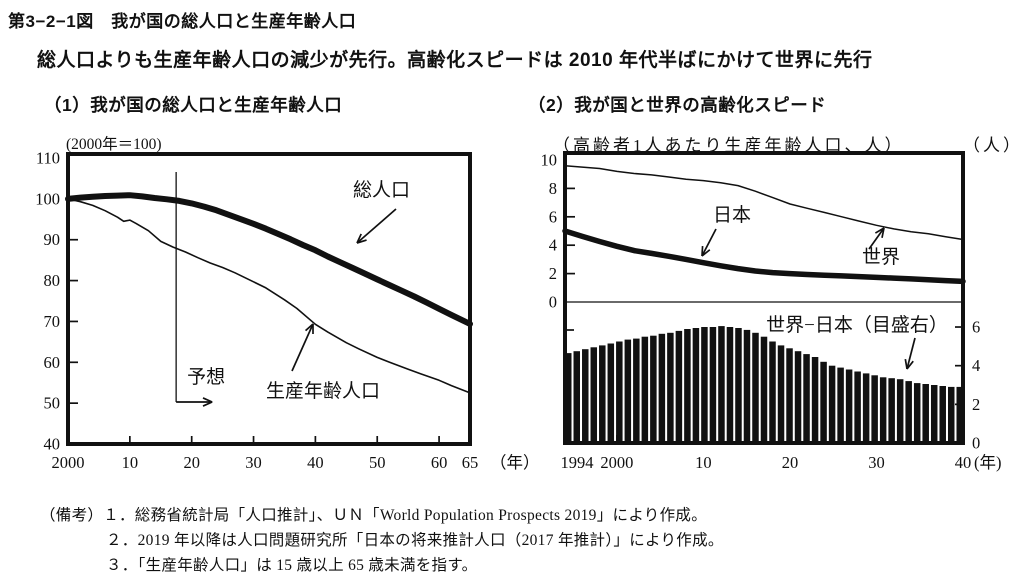  I want to click on chart1-unit-label: (2000年＝100), so click(114, 144).